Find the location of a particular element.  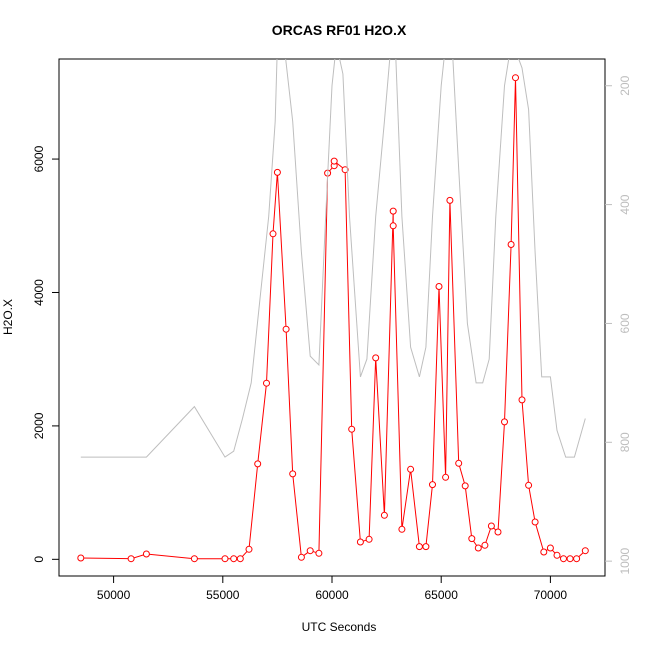

y-tick-label: 6000 is located at coordinates (39, 158).